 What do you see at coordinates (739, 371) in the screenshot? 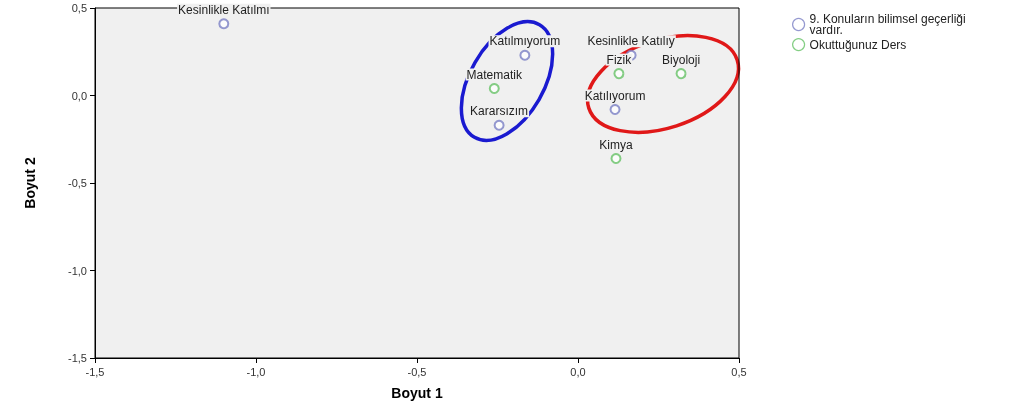
I see `x-tick-label: 0,5` at bounding box center [739, 371].